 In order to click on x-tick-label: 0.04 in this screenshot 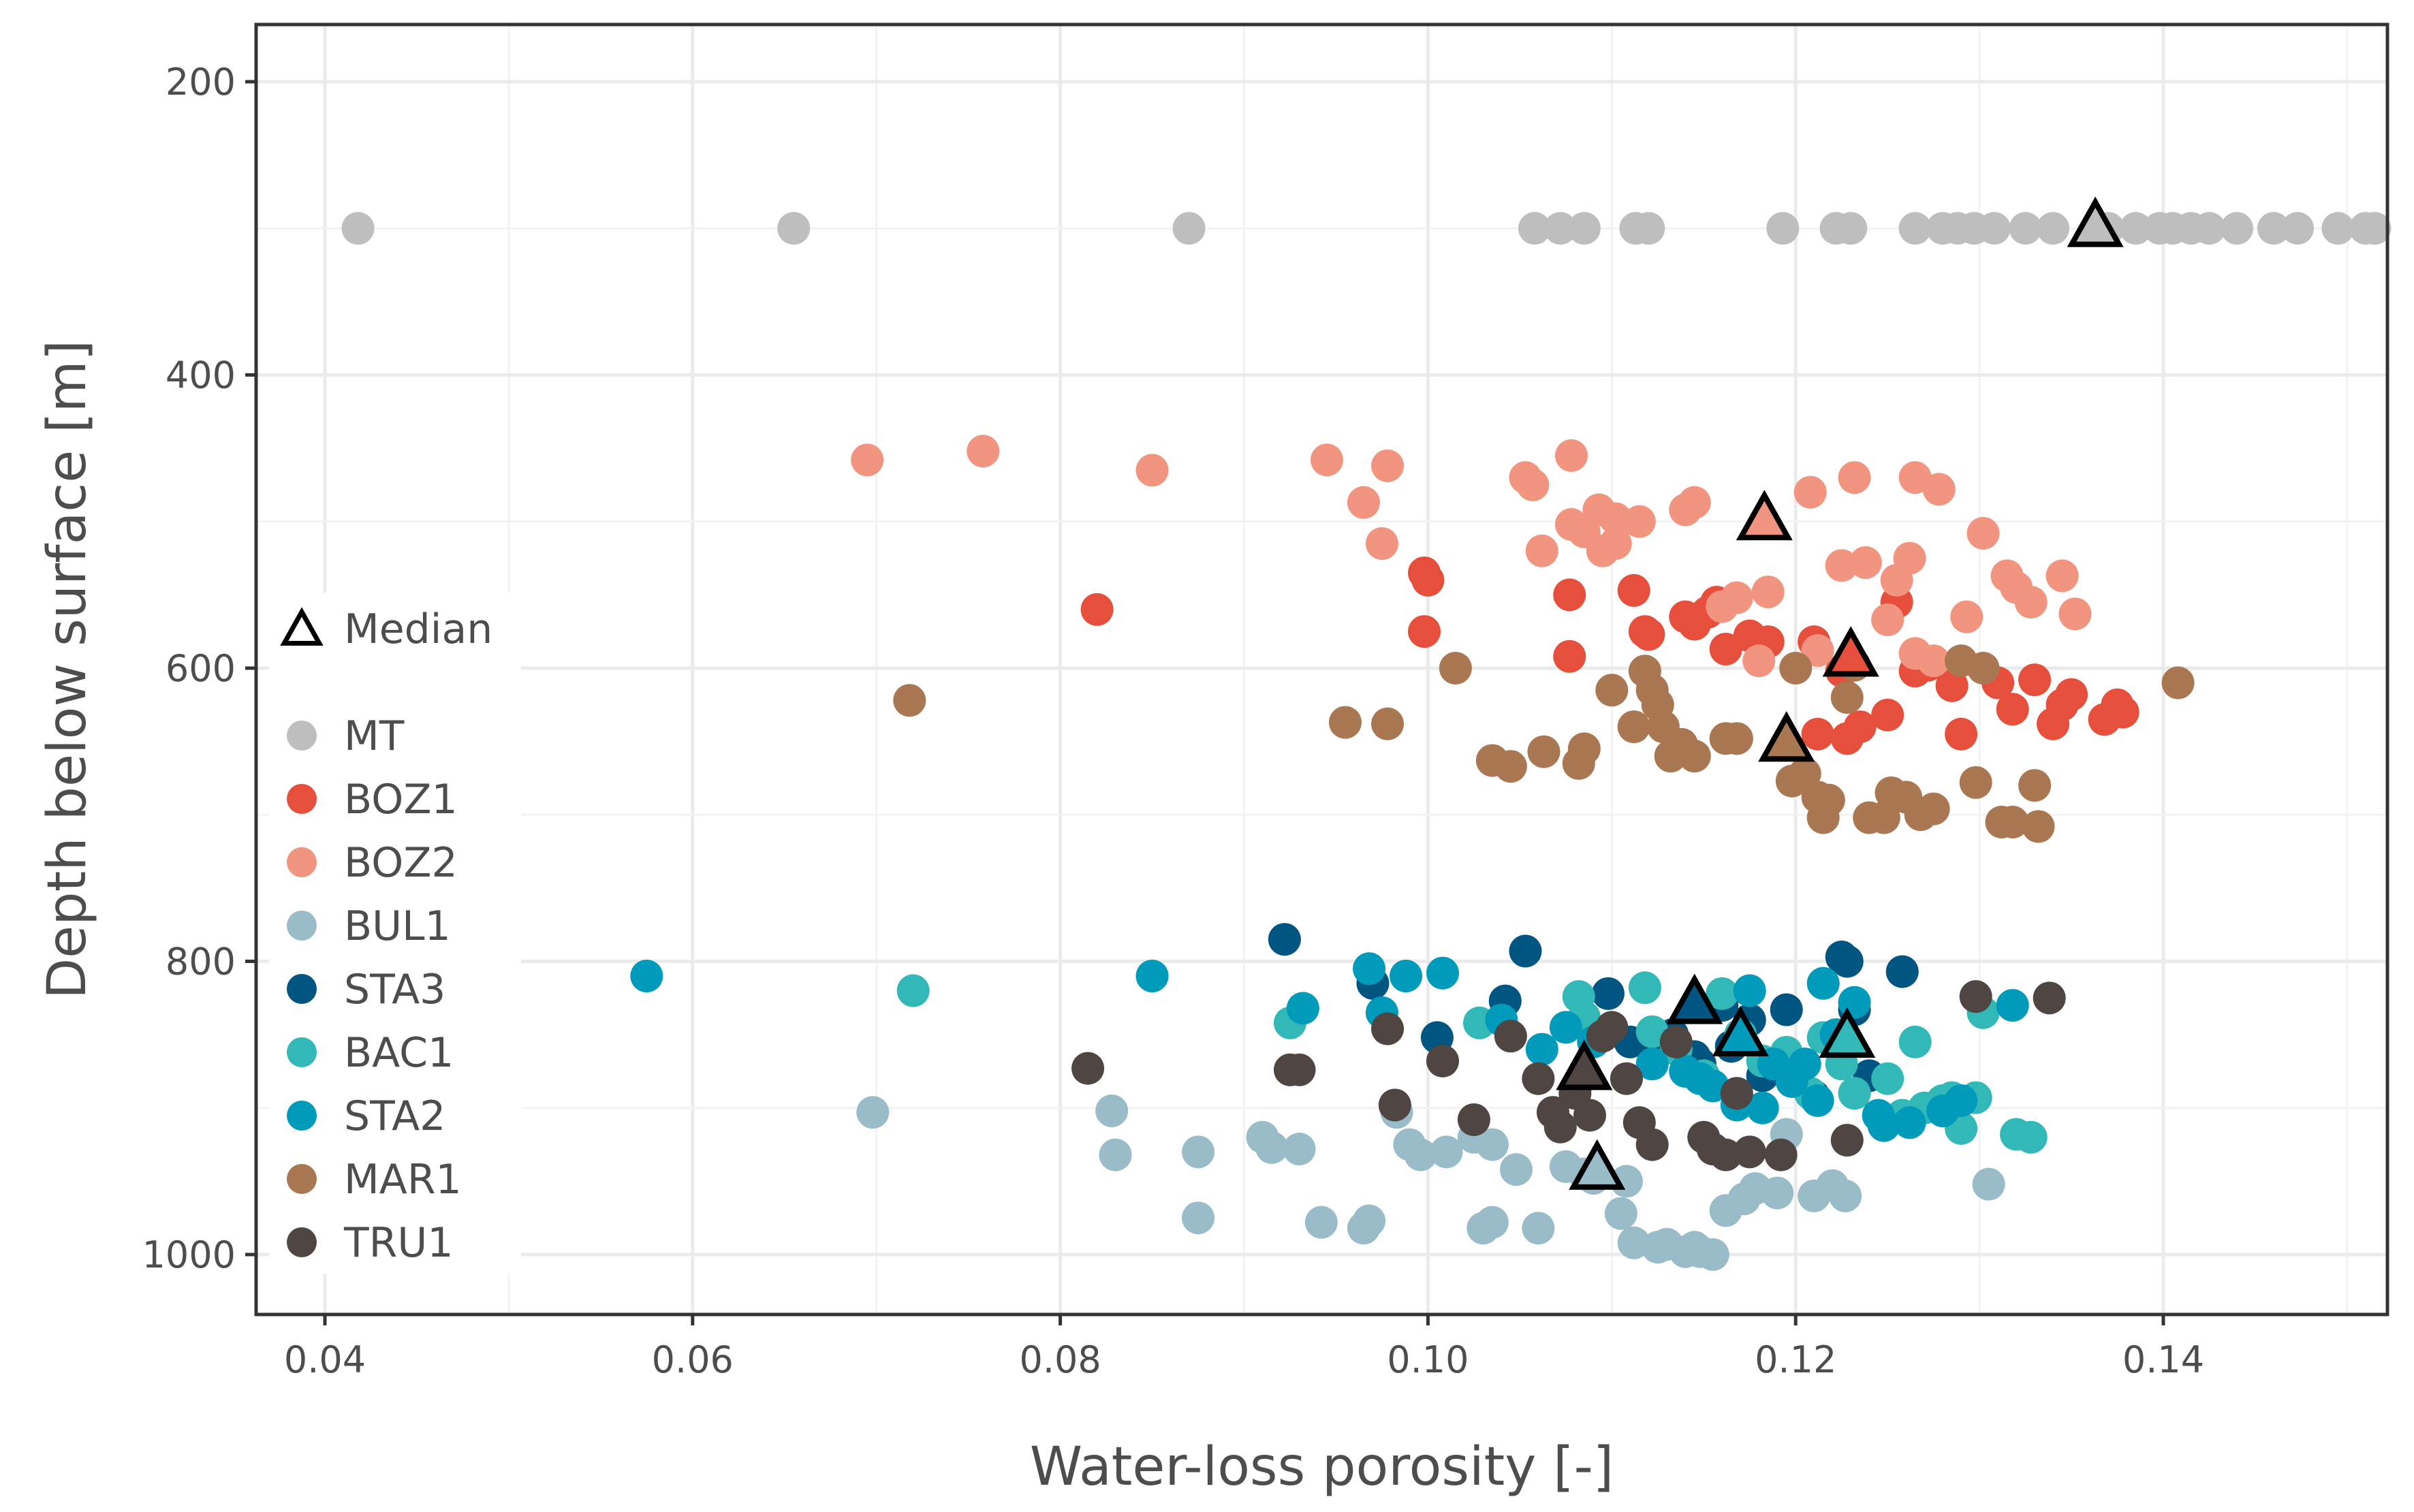, I will do `click(325, 1359)`.